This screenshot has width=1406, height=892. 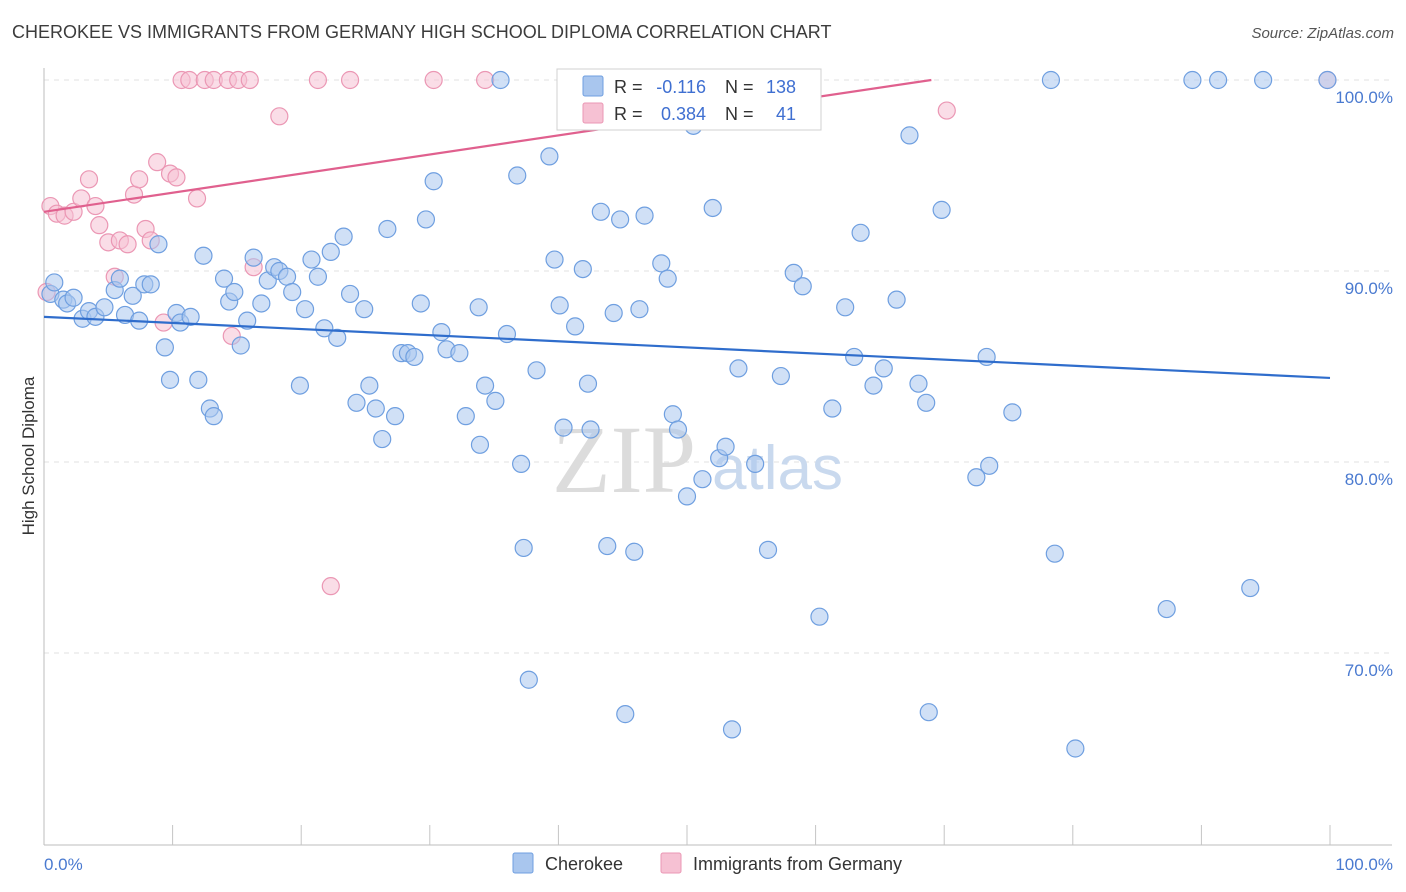 What do you see at coordinates (683, 114) in the screenshot?
I see `stats-r-value-germany: 0.384` at bounding box center [683, 114].